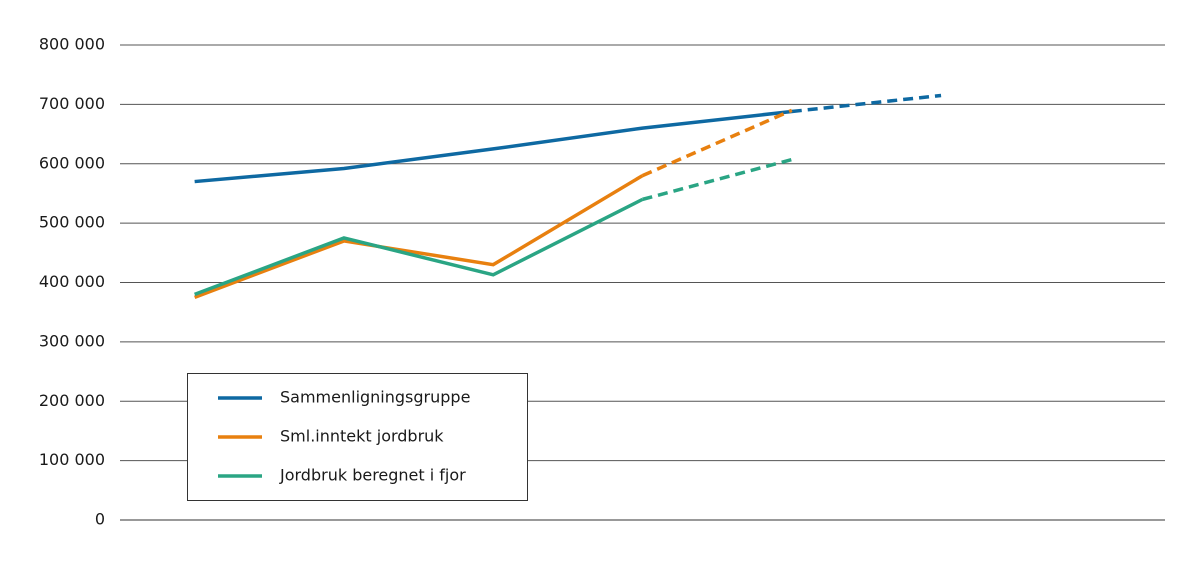 The width and height of the screenshot is (1200, 569). Describe the element at coordinates (72, 459) in the screenshot. I see `y-tick-label: 100 000` at that location.